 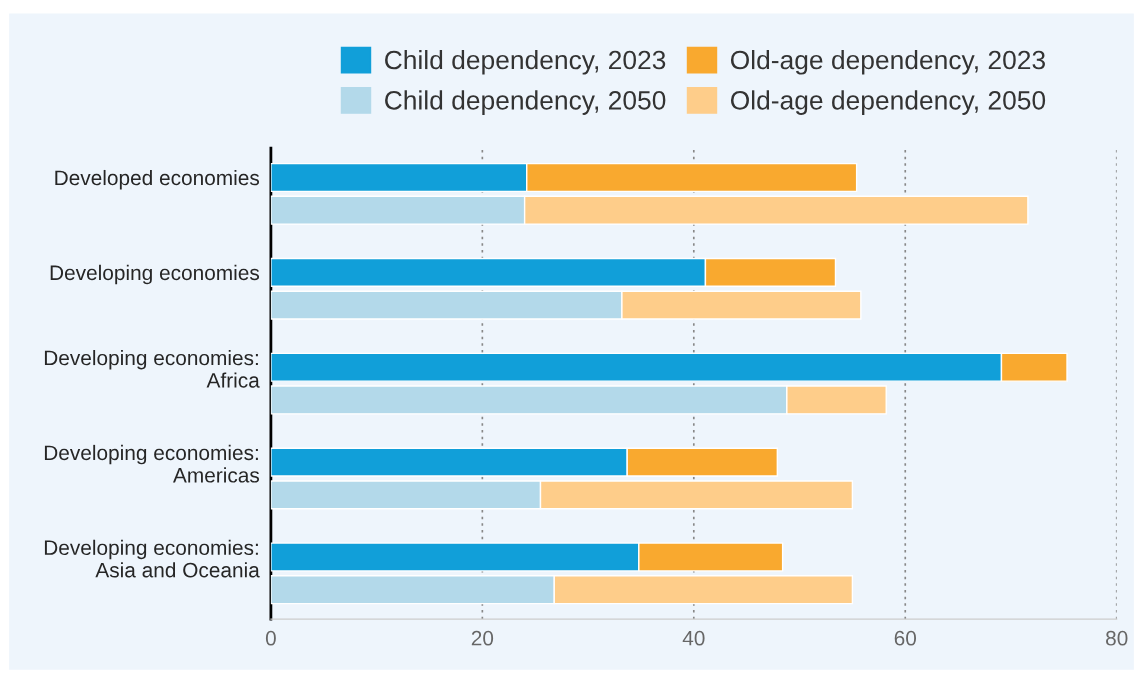 What do you see at coordinates (525, 62) in the screenshot?
I see `legend-label: Child dependency, 2023` at bounding box center [525, 62].